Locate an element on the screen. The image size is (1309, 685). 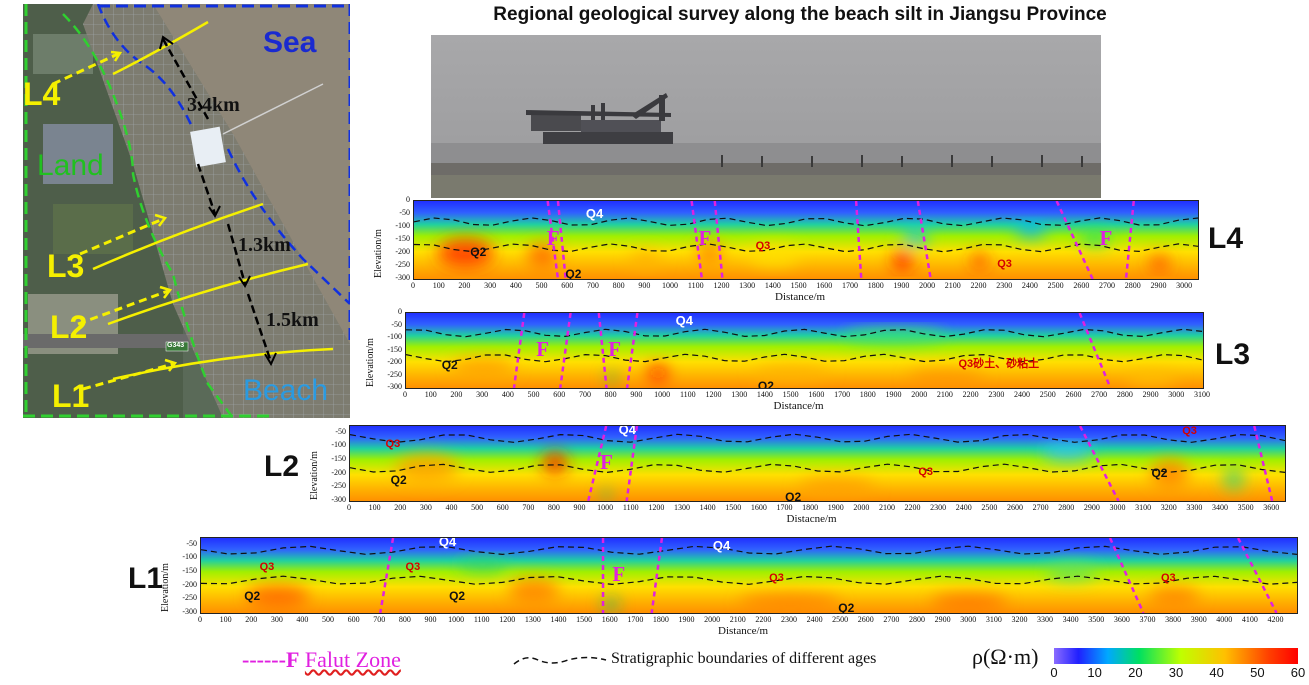
x-axis-label: Distacne/m is located at coordinates (811, 519).